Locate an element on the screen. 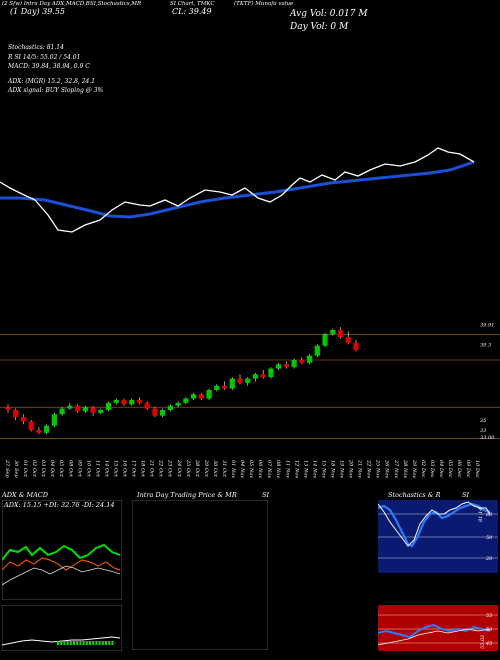 This screenshot has height=660, width=500. date-label: 27 Sep is located at coordinates (7, 468).